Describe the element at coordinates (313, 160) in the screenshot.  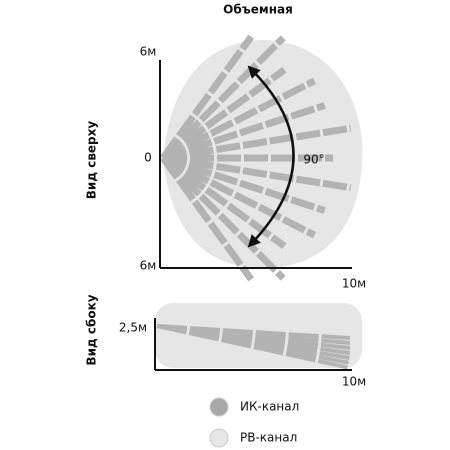
I see `angle-label: 90°` at that location.